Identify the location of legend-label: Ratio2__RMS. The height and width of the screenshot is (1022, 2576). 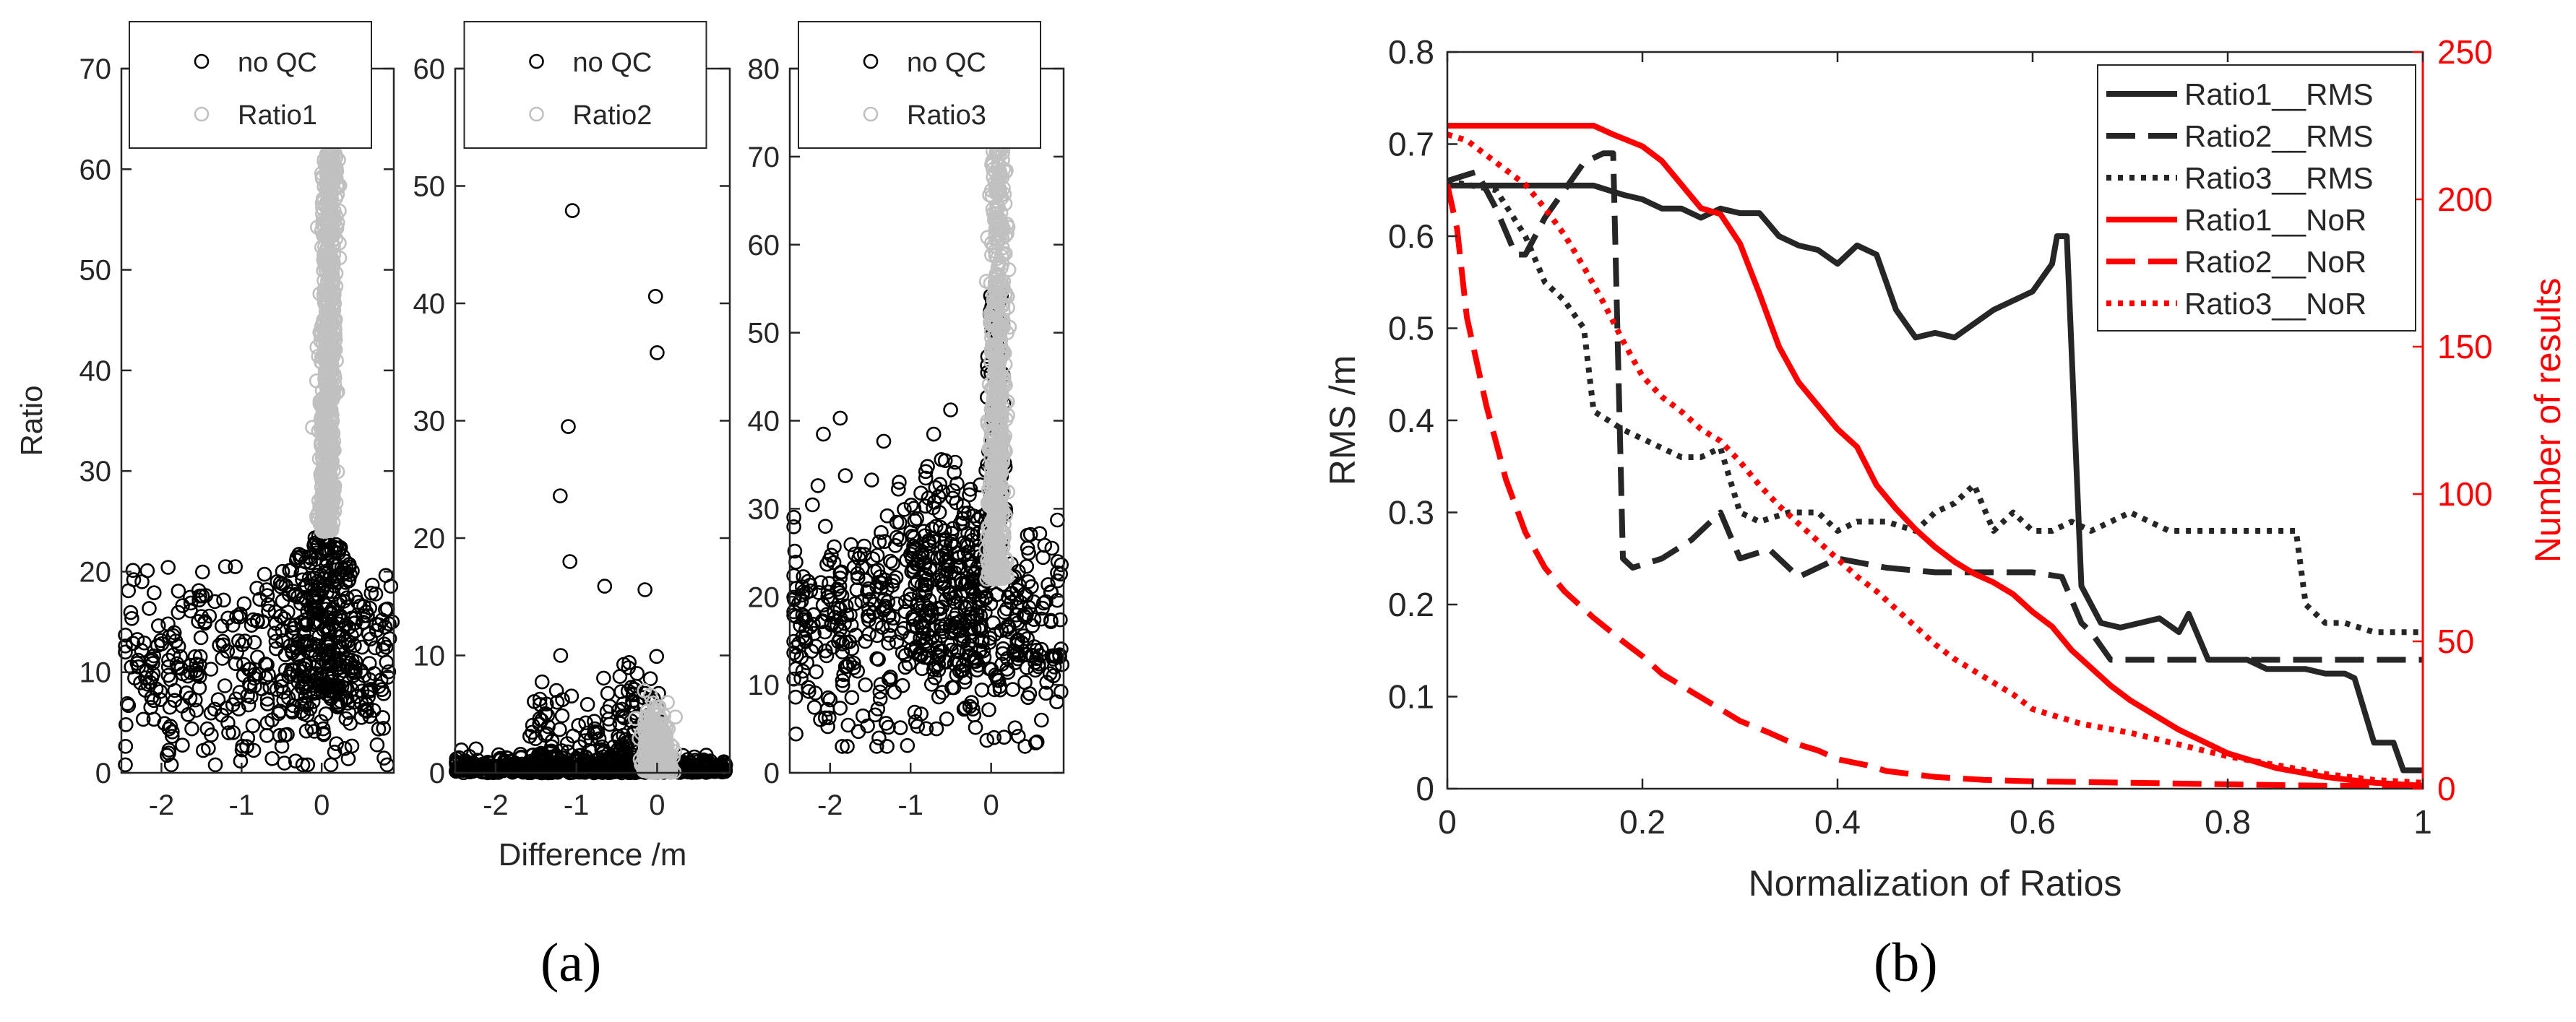
(2278, 136).